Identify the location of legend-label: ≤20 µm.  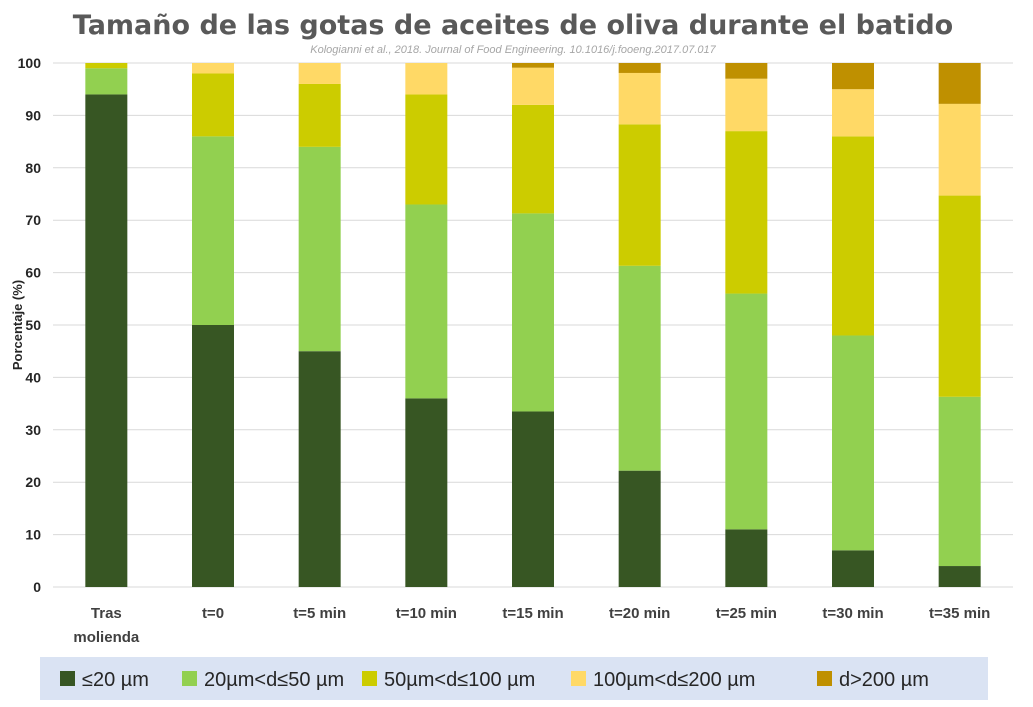
(115, 680).